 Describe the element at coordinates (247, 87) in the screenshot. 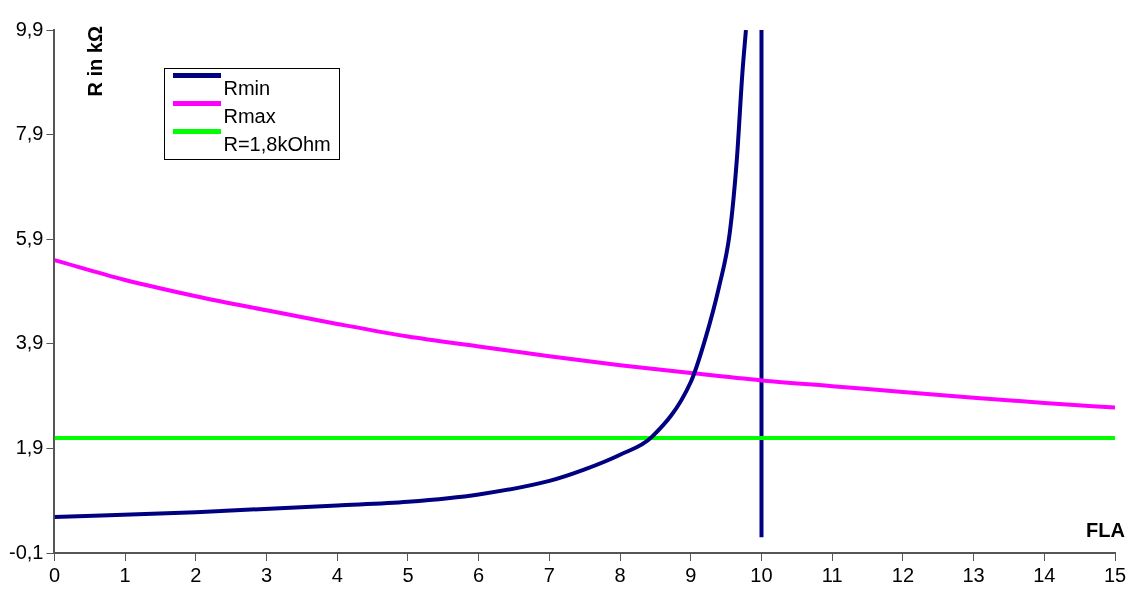

I see `legend-label: Rmin` at that location.